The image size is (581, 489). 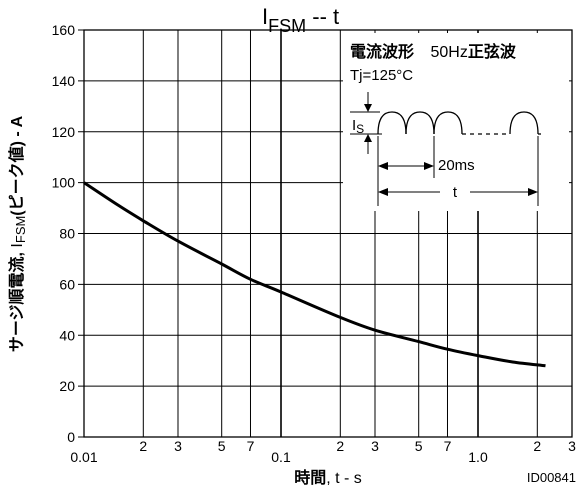 I want to click on y-axis-label-normal: I, so click(x=17, y=245).